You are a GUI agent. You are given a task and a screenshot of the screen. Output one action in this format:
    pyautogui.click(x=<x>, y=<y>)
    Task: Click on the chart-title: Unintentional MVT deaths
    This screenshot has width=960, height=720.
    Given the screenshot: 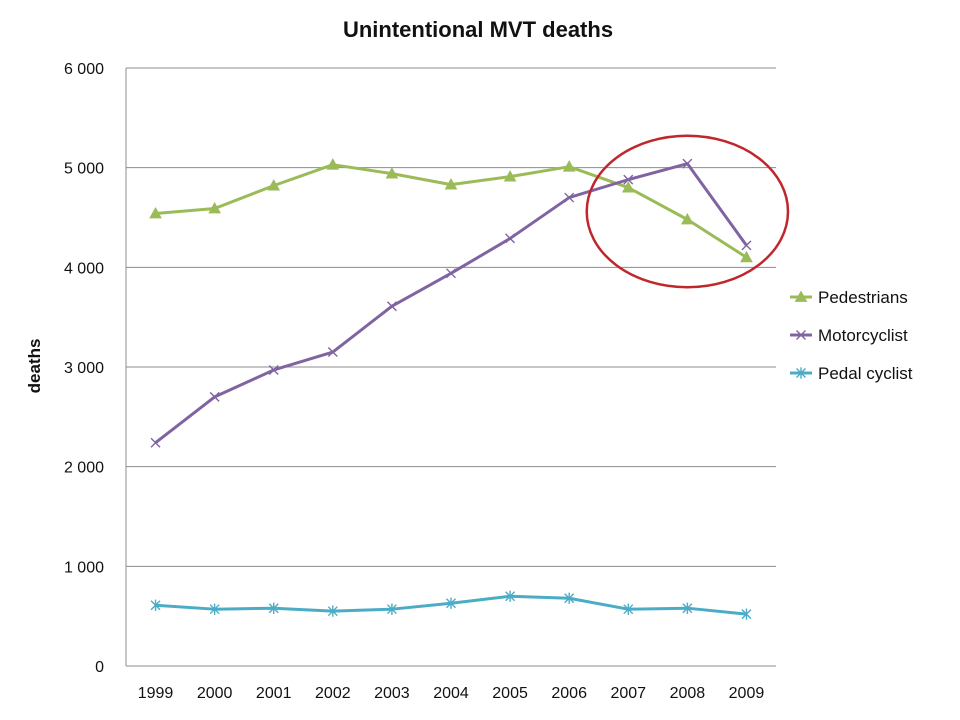 What is the action you would take?
    pyautogui.click(x=478, y=29)
    